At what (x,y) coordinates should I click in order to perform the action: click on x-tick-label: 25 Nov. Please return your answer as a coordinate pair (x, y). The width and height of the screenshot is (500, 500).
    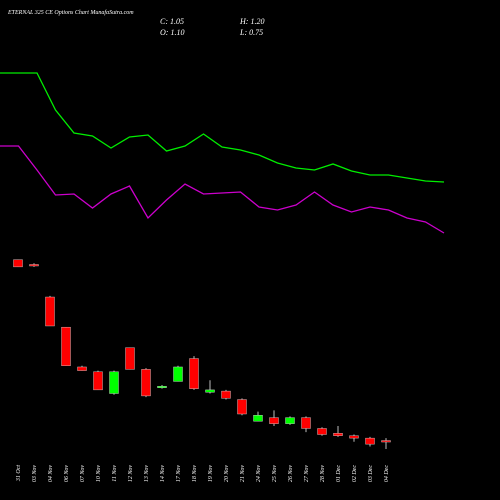
    Looking at the image, I should click on (275, 474).